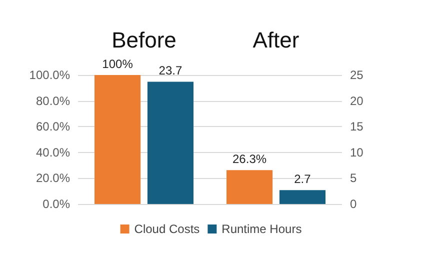 The width and height of the screenshot is (422, 262). What do you see at coordinates (249, 159) in the screenshot?
I see `data-label: 26.3%` at bounding box center [249, 159].